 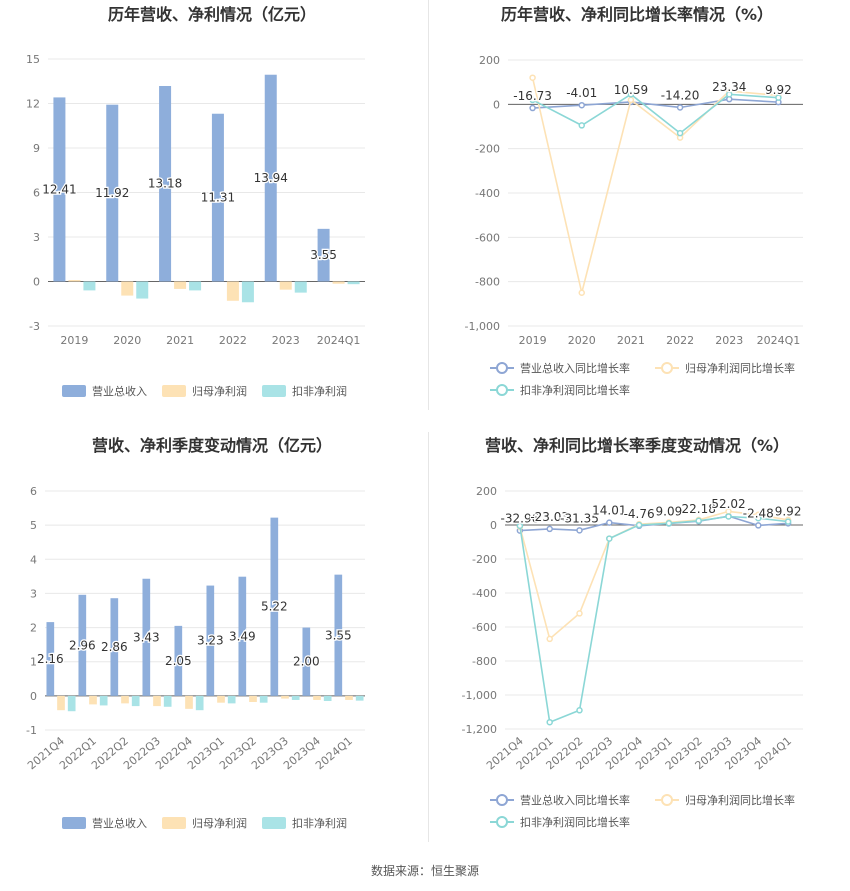 I want to click on data-label: -14.20, so click(x=680, y=95).